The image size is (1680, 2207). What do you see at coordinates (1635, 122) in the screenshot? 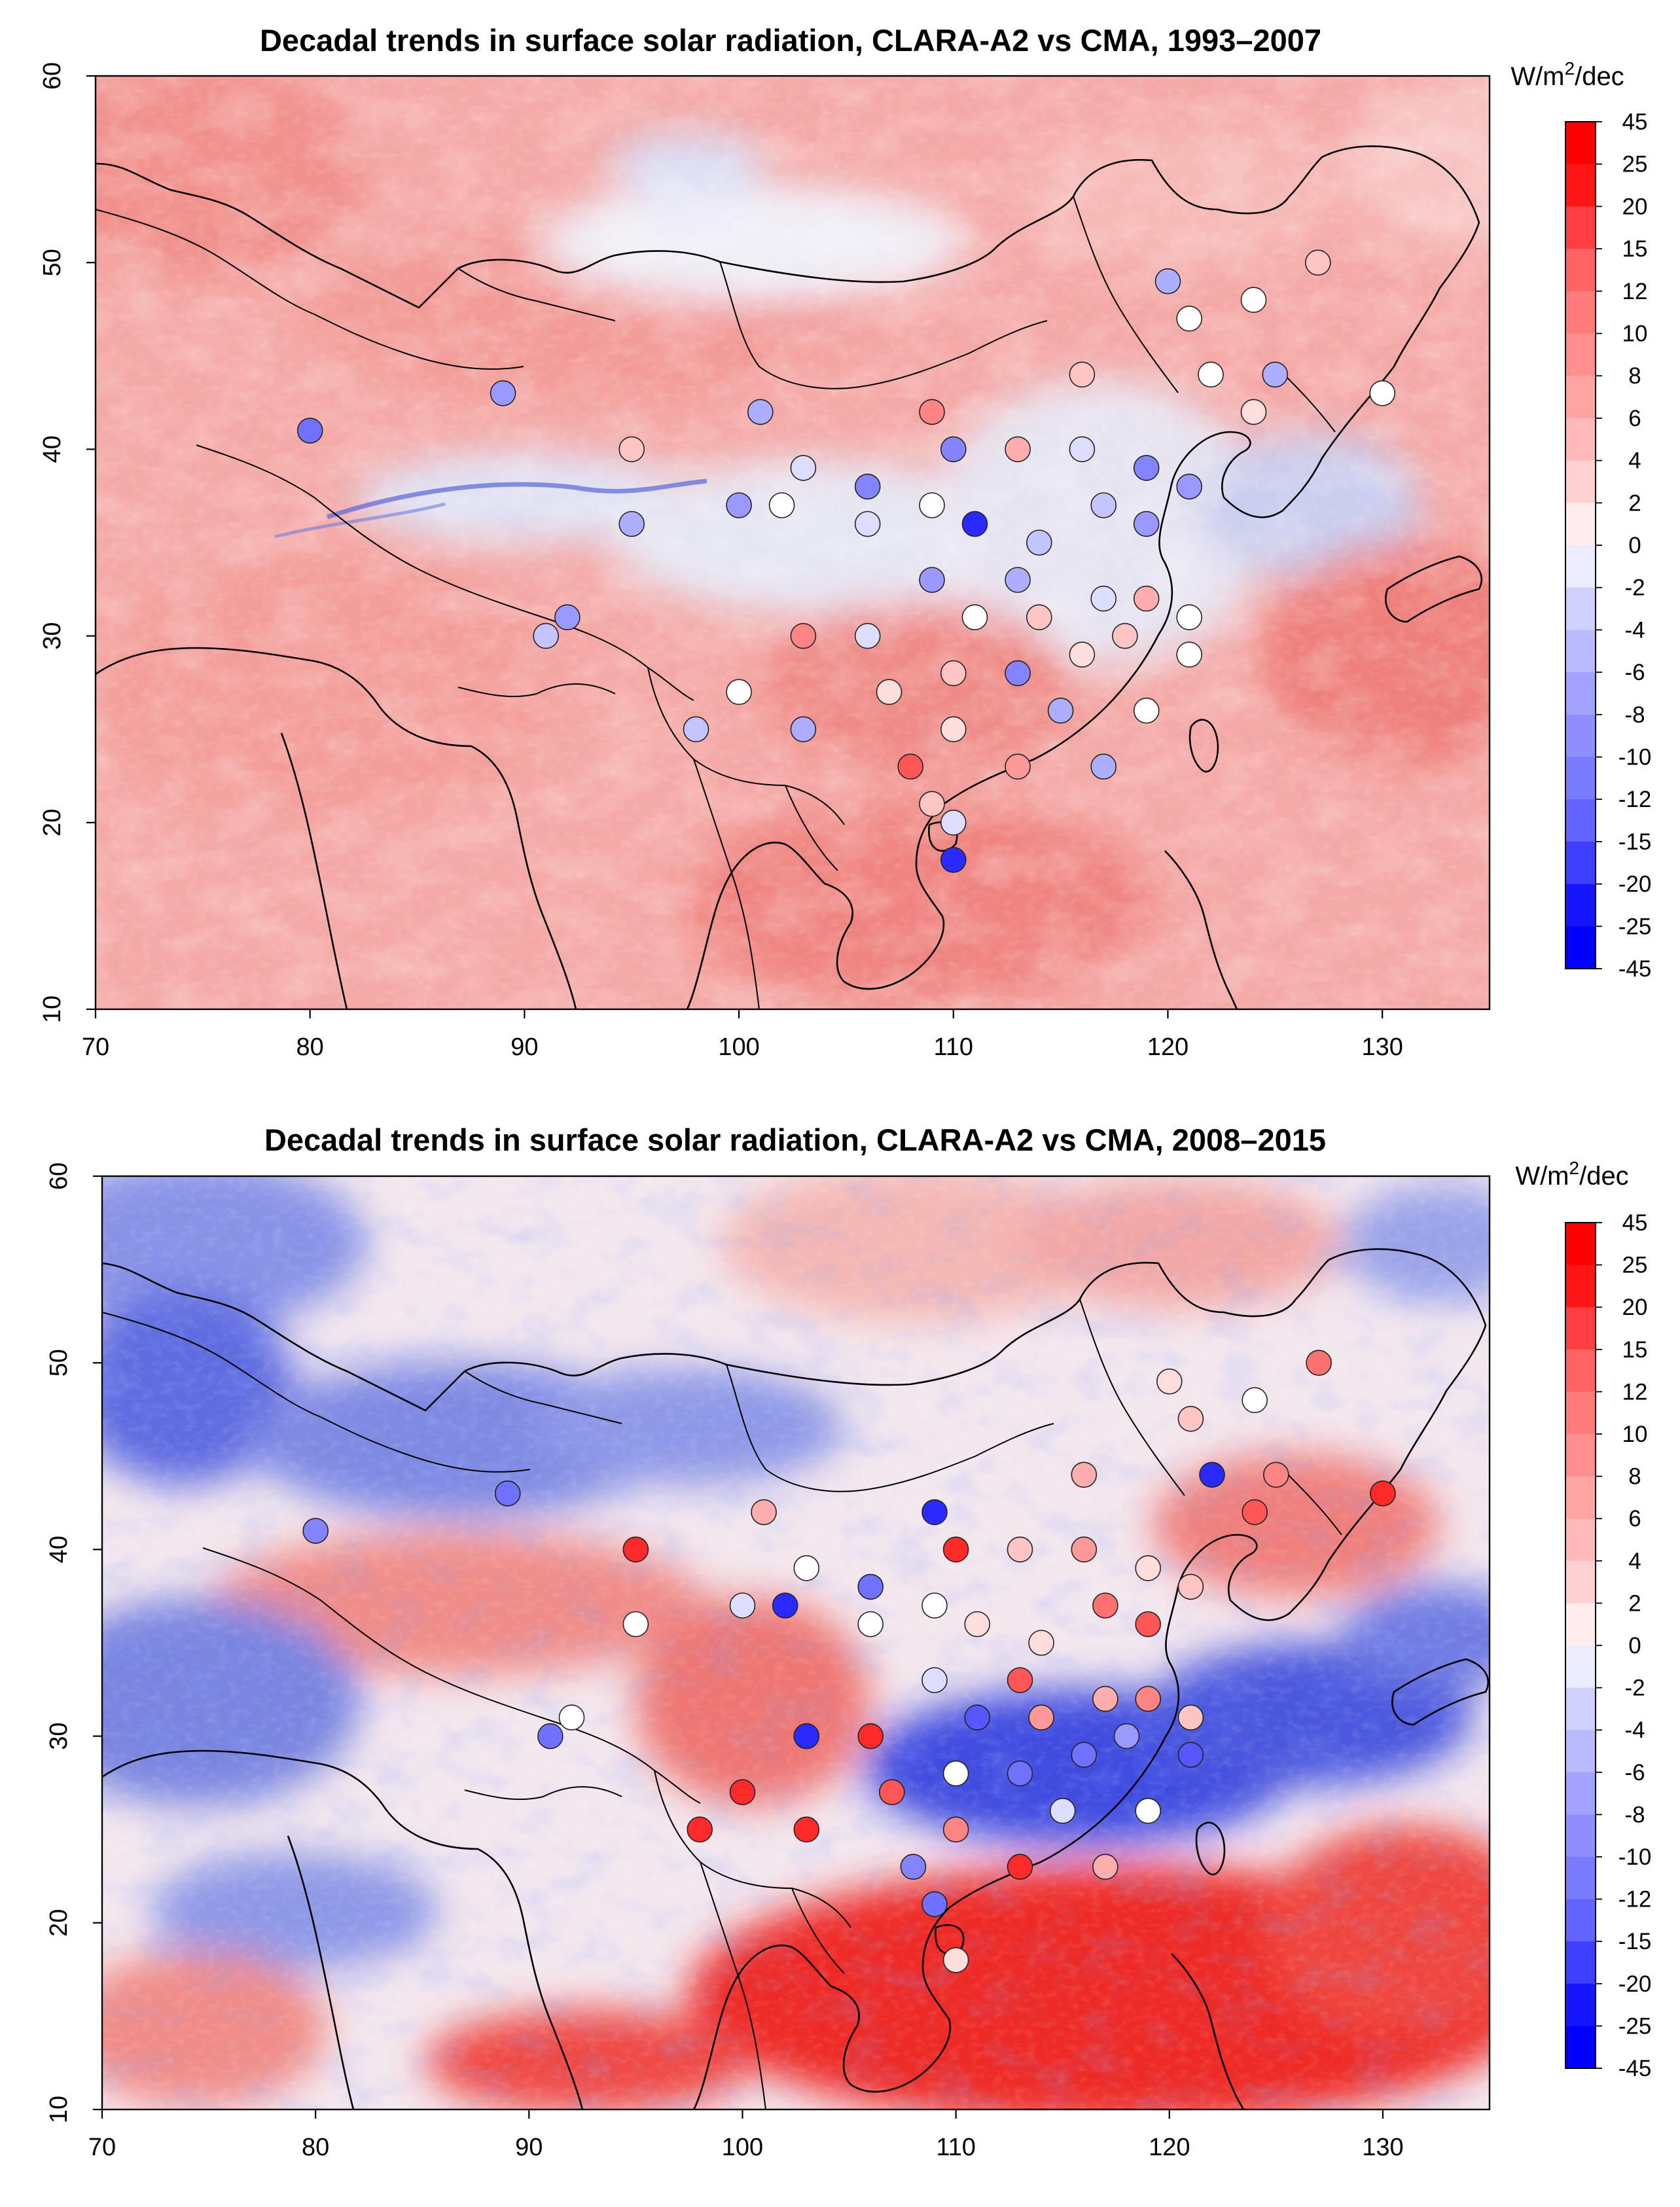
I see `colorbar-label: 45` at bounding box center [1635, 122].